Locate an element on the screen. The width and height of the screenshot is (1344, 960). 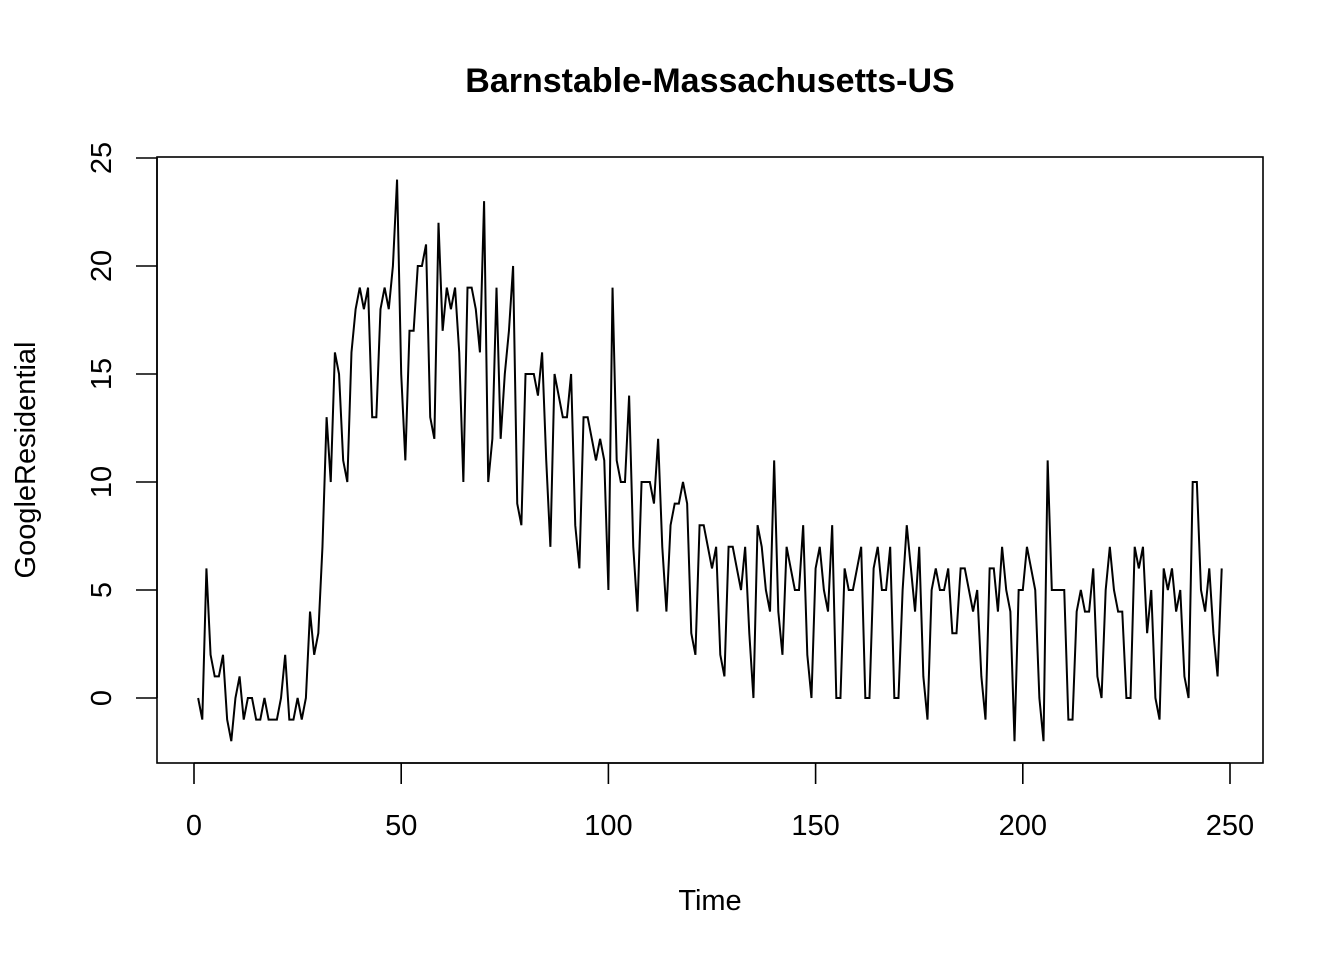
y-tick-label: 5 is located at coordinates (102, 590).